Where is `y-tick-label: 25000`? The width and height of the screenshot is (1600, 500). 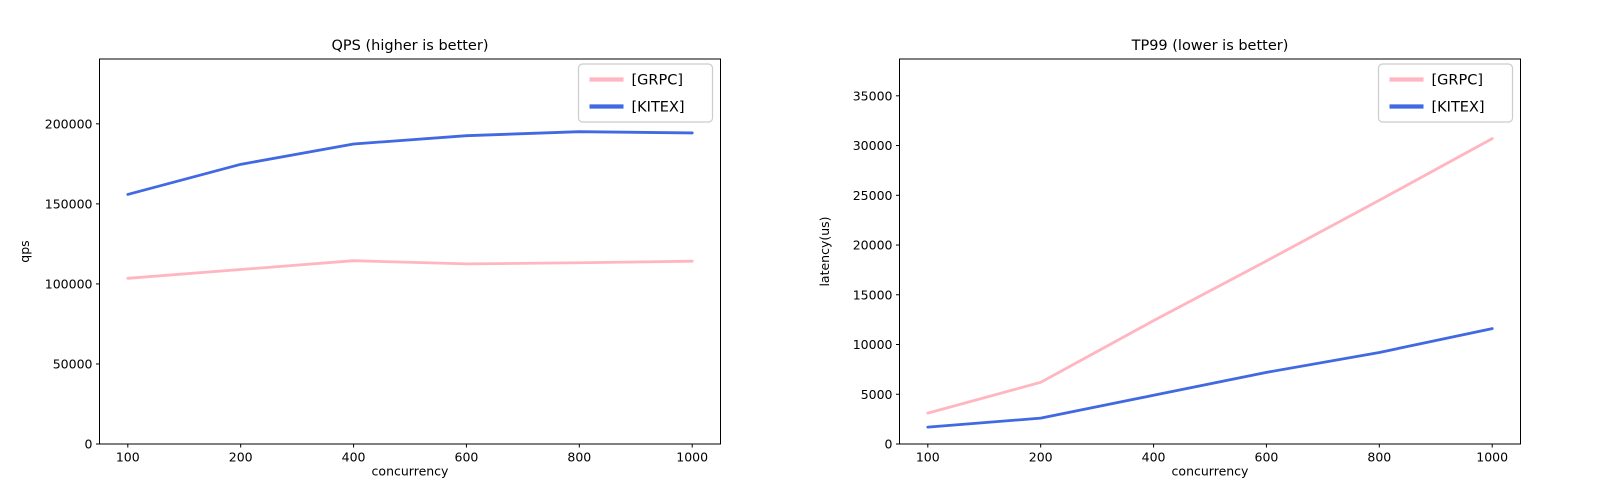
y-tick-label: 25000 is located at coordinates (873, 195).